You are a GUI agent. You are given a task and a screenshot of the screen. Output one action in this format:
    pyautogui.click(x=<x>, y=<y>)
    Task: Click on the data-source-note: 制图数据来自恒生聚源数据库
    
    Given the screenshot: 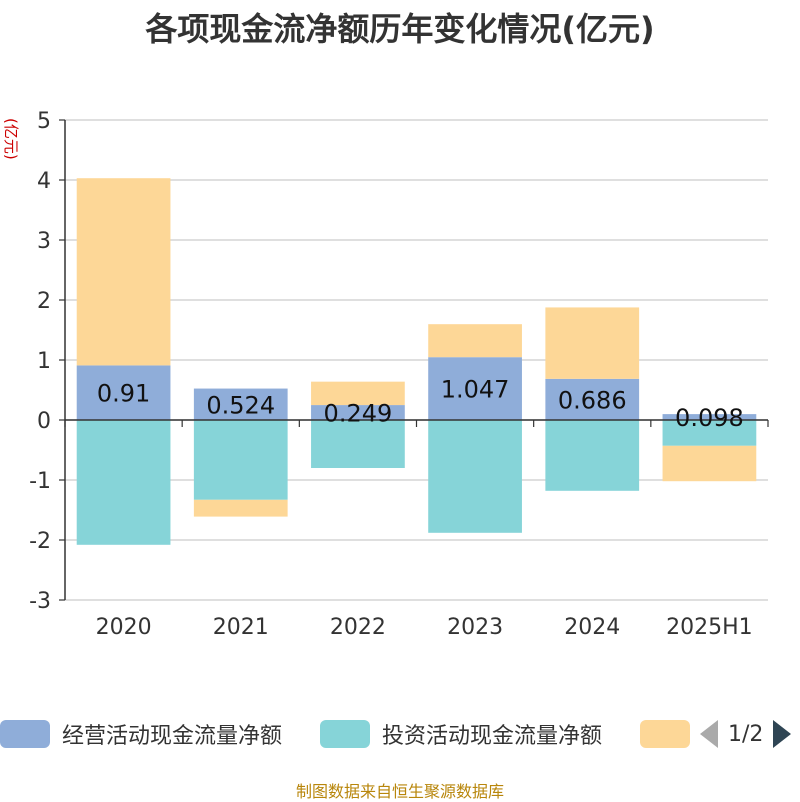 What is the action you would take?
    pyautogui.click(x=399, y=791)
    